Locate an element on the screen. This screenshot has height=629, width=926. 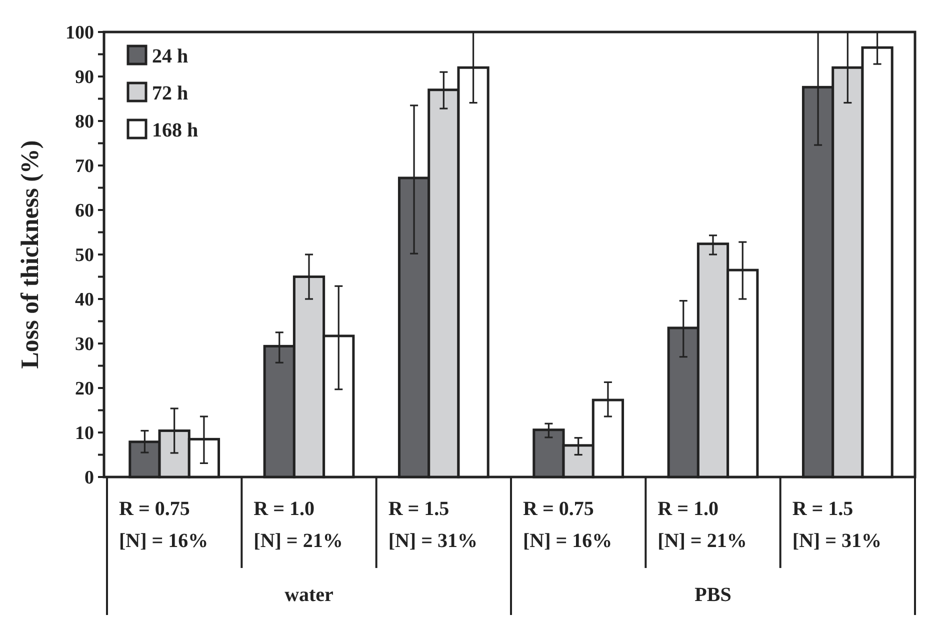
legend-label: 24 h is located at coordinates (170, 57).